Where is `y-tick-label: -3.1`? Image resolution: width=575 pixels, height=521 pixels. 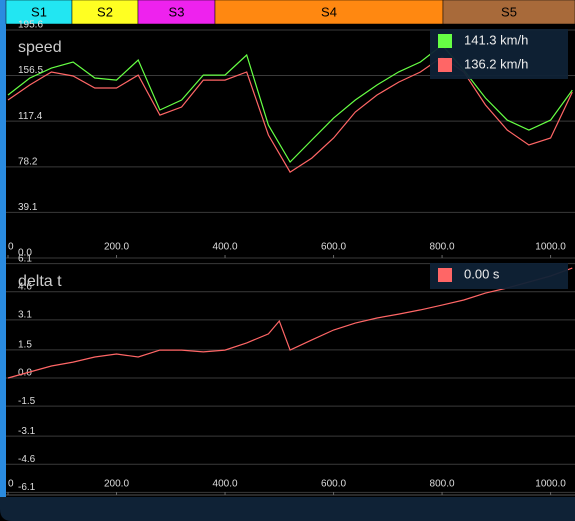 y-tick-label: -3.1 is located at coordinates (27, 431).